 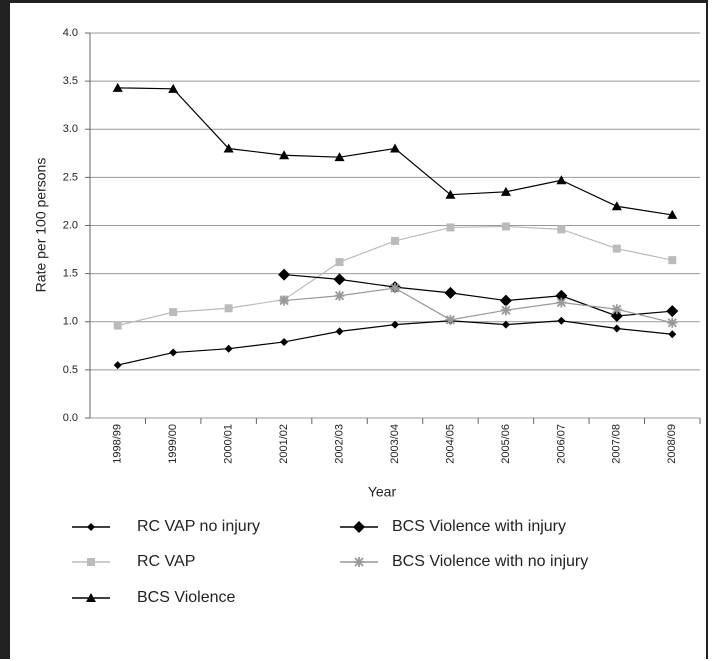 What do you see at coordinates (166, 561) in the screenshot?
I see `legend-label: RC VAP` at bounding box center [166, 561].